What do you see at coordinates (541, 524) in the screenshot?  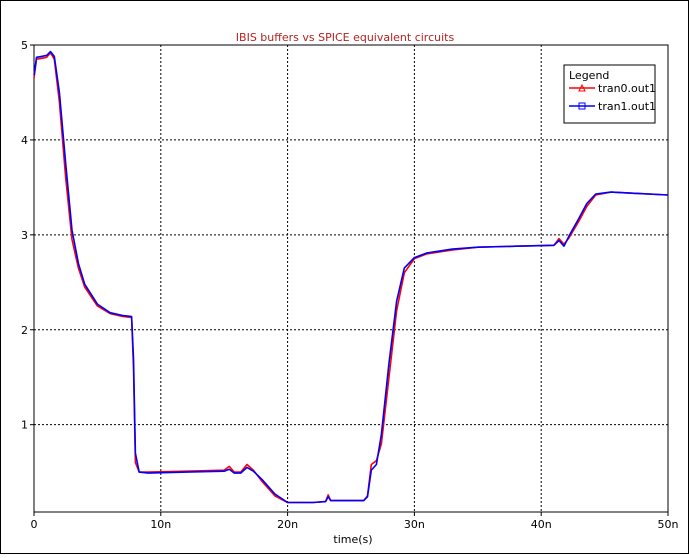 I see `x-tick-label: 40n` at bounding box center [541, 524].